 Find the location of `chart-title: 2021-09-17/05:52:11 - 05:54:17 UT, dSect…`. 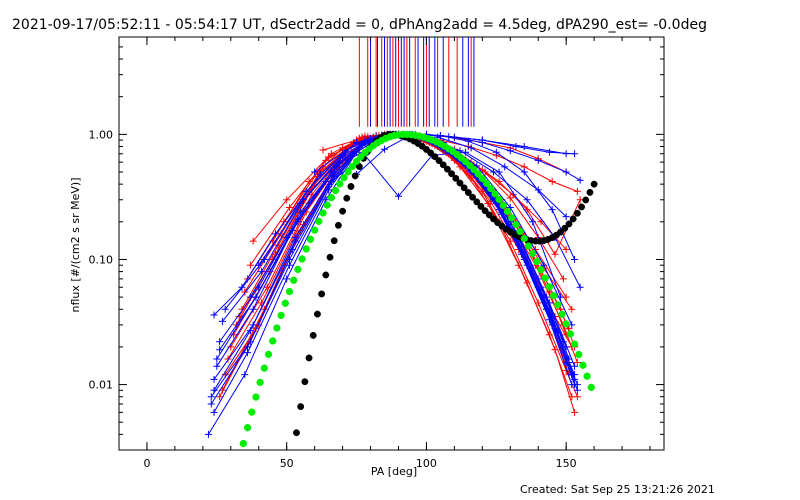

chart-title: 2021-09-17/05:52:11 - 05:54:17 UT, dSect… is located at coordinates (359, 25).